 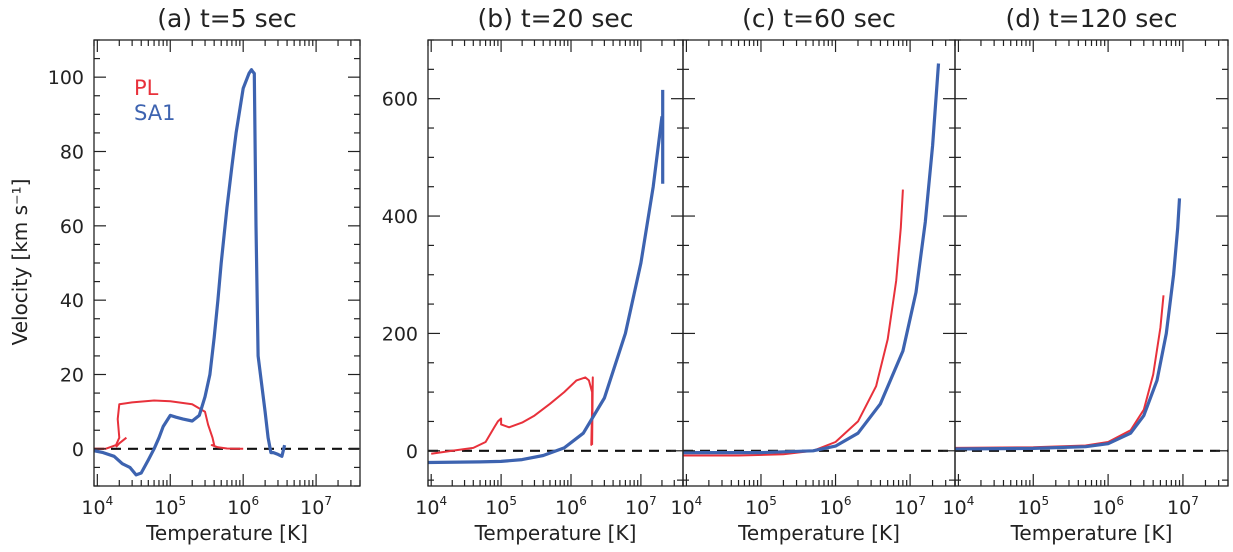 What do you see at coordinates (400, 100) in the screenshot?
I see `y-tick-label: 600` at bounding box center [400, 100].